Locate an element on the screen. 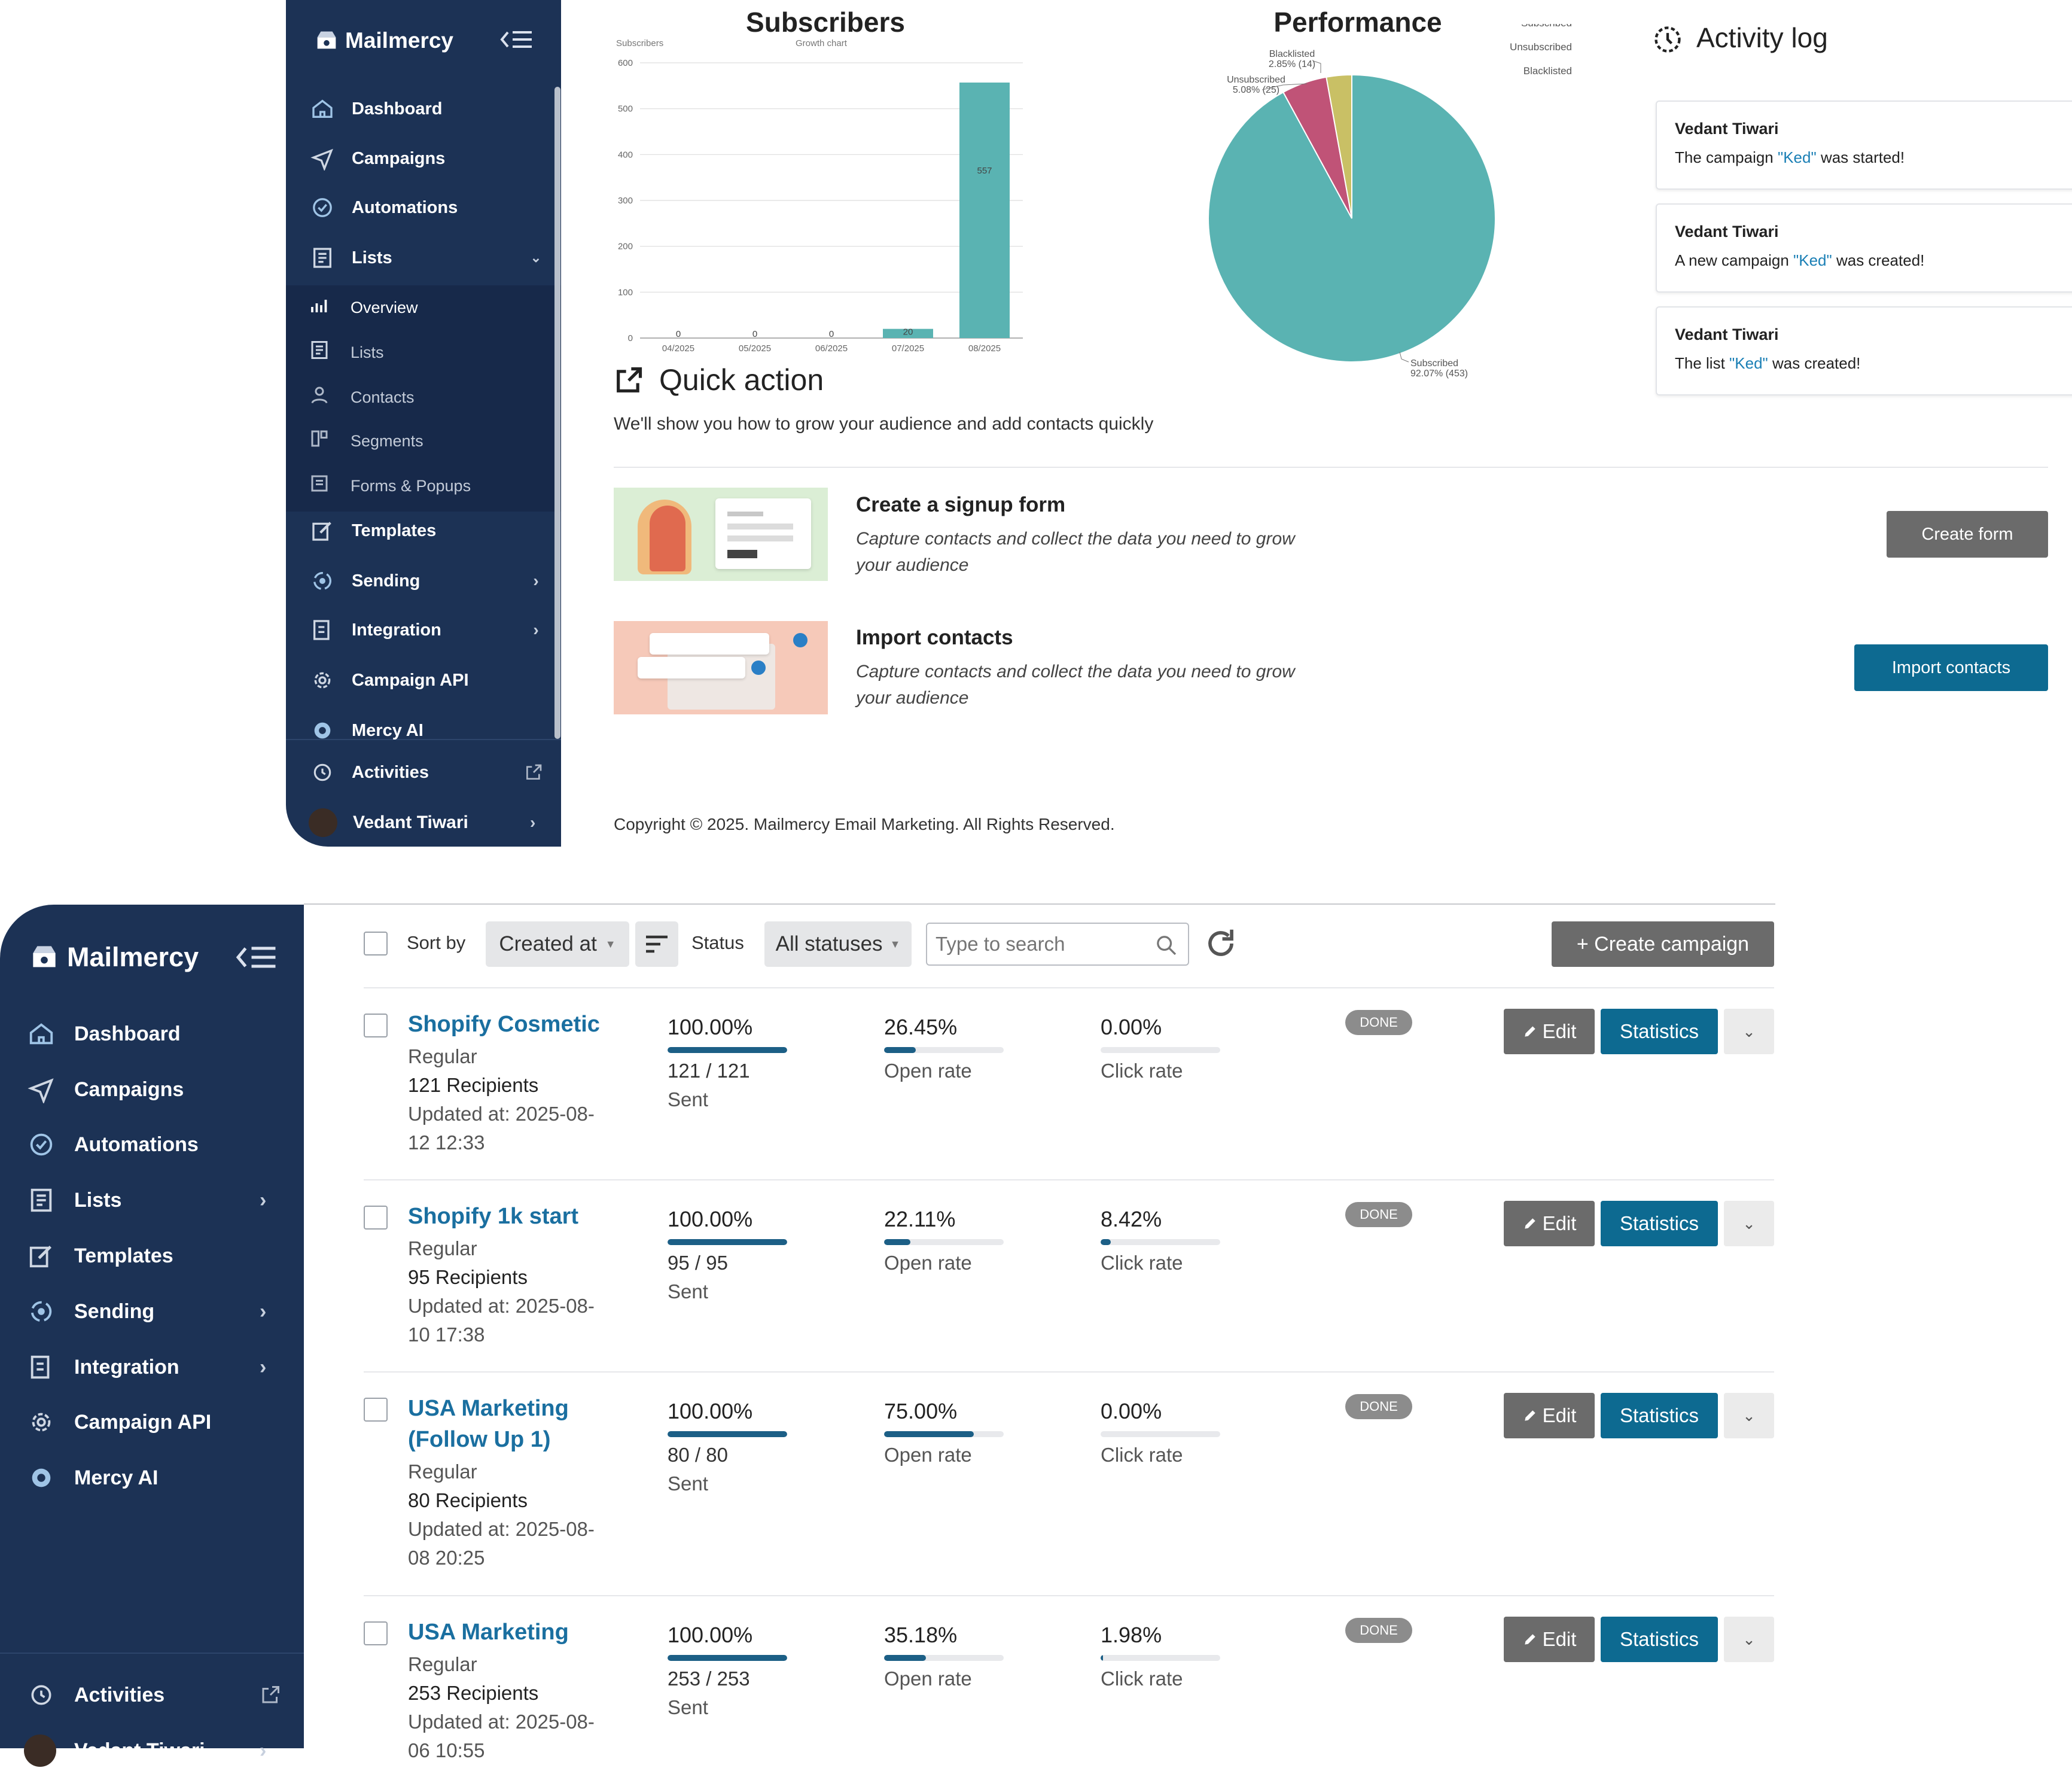 This screenshot has height=1771, width=2072. status-filter-select: All statuses ▼ is located at coordinates (838, 944).